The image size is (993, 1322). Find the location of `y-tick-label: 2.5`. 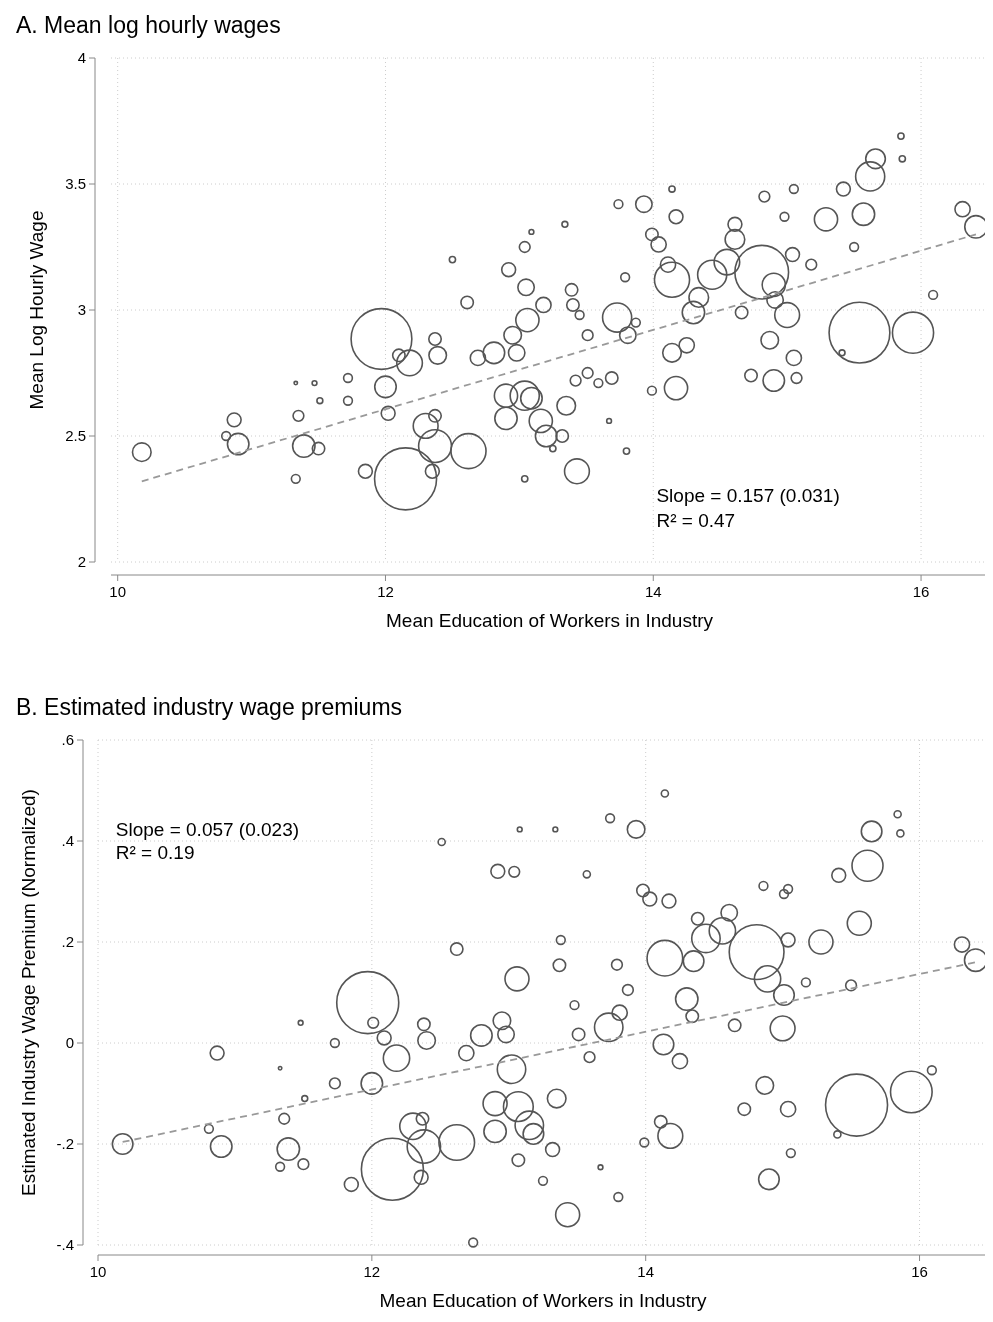

y-tick-label: 2.5 is located at coordinates (75, 436).